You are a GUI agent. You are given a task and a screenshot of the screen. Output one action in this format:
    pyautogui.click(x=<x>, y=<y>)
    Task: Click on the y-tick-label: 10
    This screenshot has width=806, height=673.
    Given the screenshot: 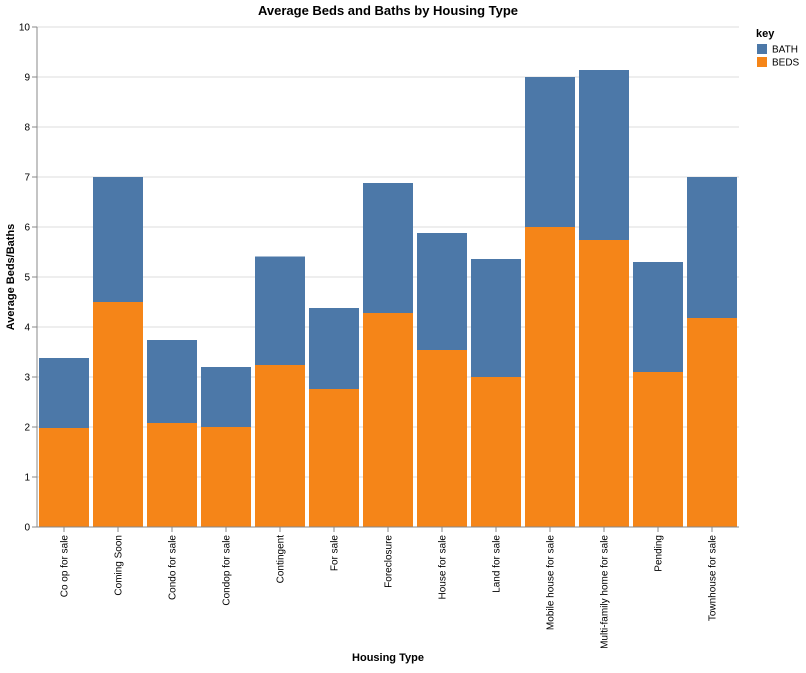 What is the action you would take?
    pyautogui.click(x=25, y=28)
    